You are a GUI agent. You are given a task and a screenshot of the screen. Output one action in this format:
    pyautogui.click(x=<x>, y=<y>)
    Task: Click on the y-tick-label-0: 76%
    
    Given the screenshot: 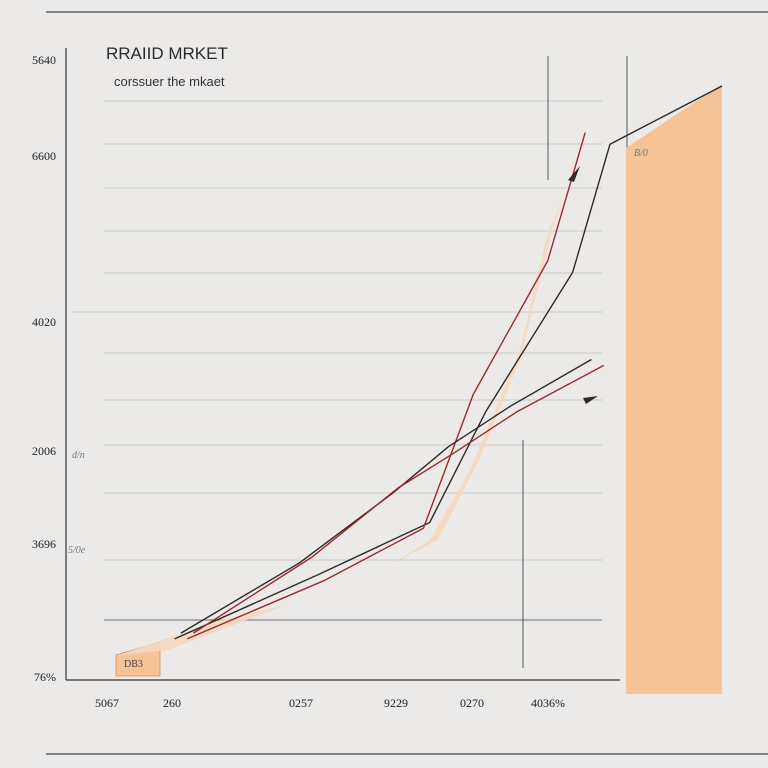 What is the action you would take?
    pyautogui.click(x=45, y=677)
    